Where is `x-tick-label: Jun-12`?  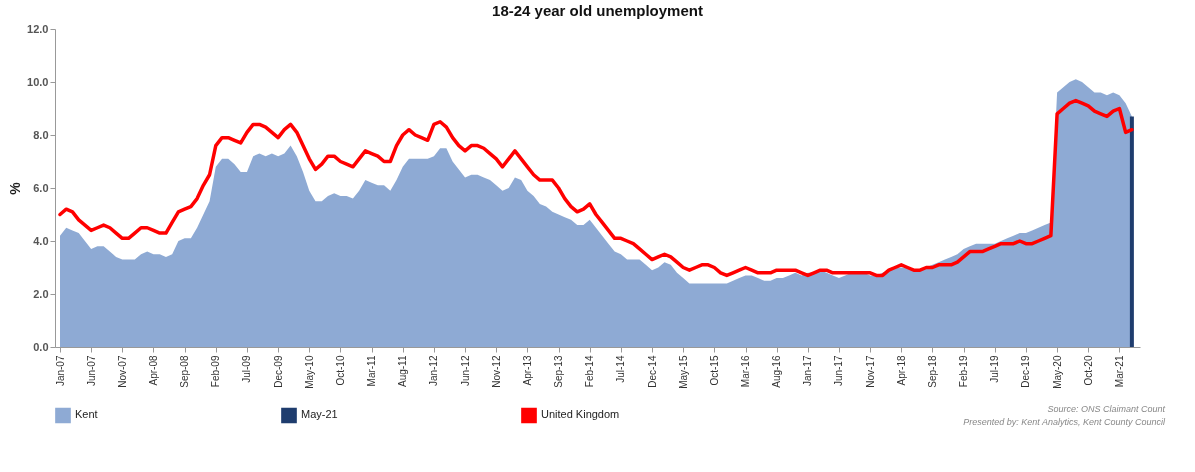
x-tick-label: Jun-12 is located at coordinates (465, 371).